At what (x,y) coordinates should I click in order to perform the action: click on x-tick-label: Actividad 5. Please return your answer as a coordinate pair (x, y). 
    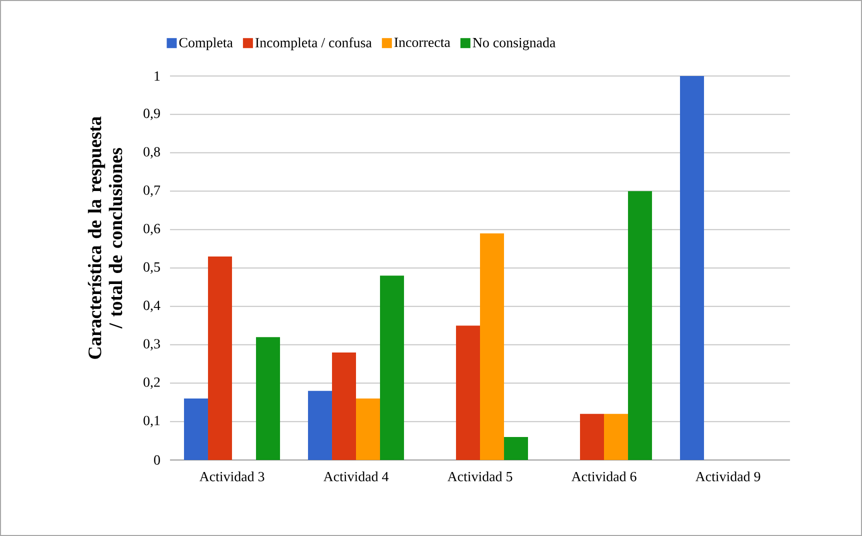
    Looking at the image, I should click on (479, 476).